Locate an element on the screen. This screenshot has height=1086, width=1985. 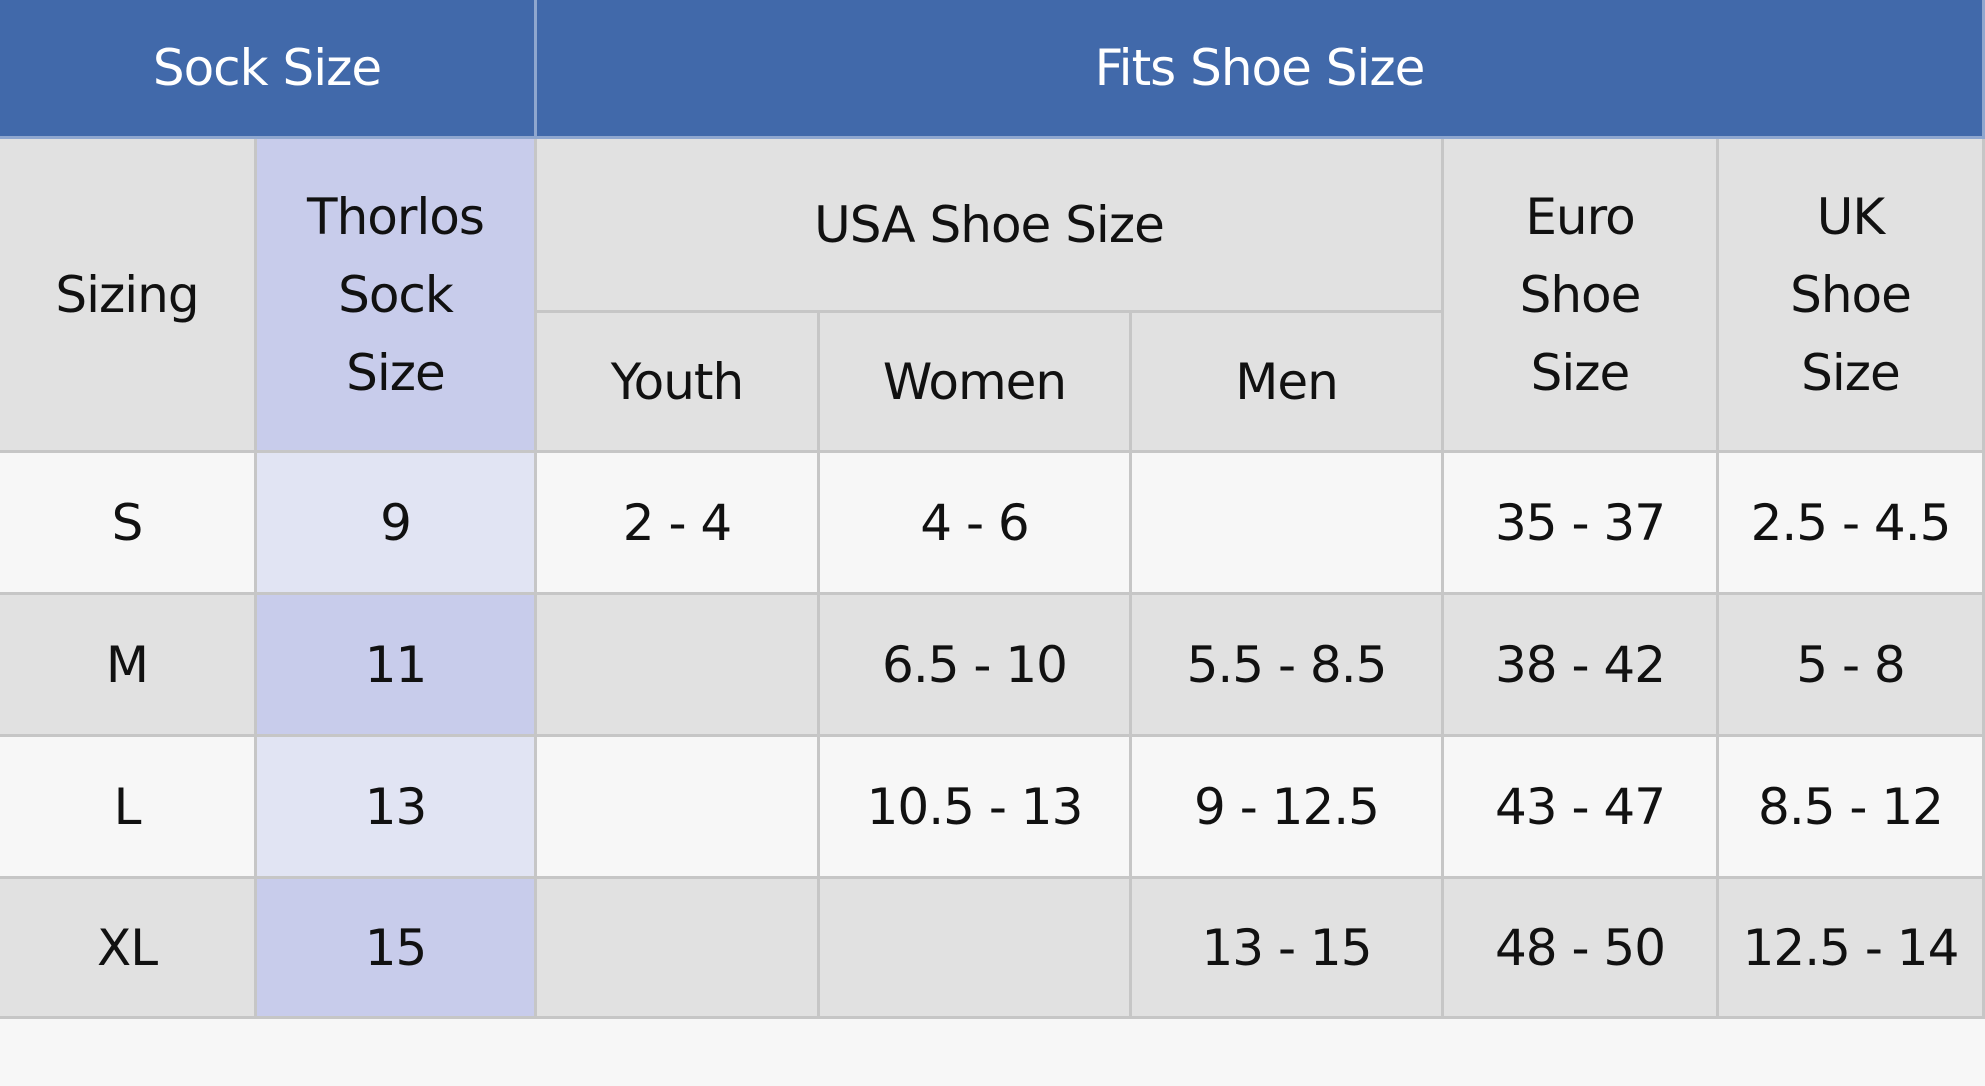
subheader-cell: Thorlos Sock Size is located at coordinates (397, 296).